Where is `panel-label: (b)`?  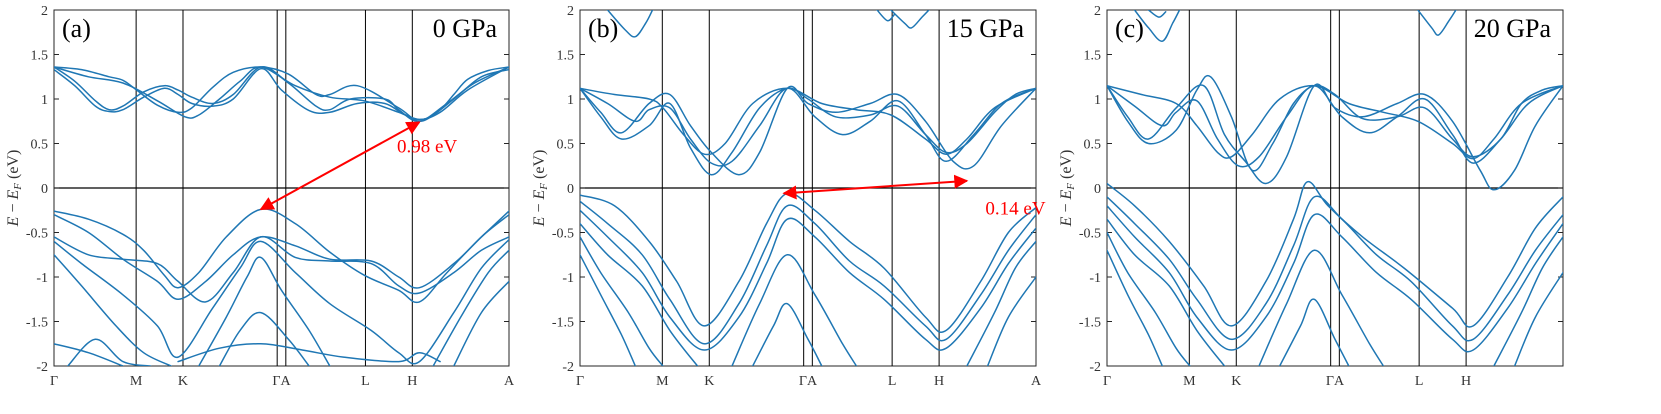
panel-label: (b) is located at coordinates (603, 28).